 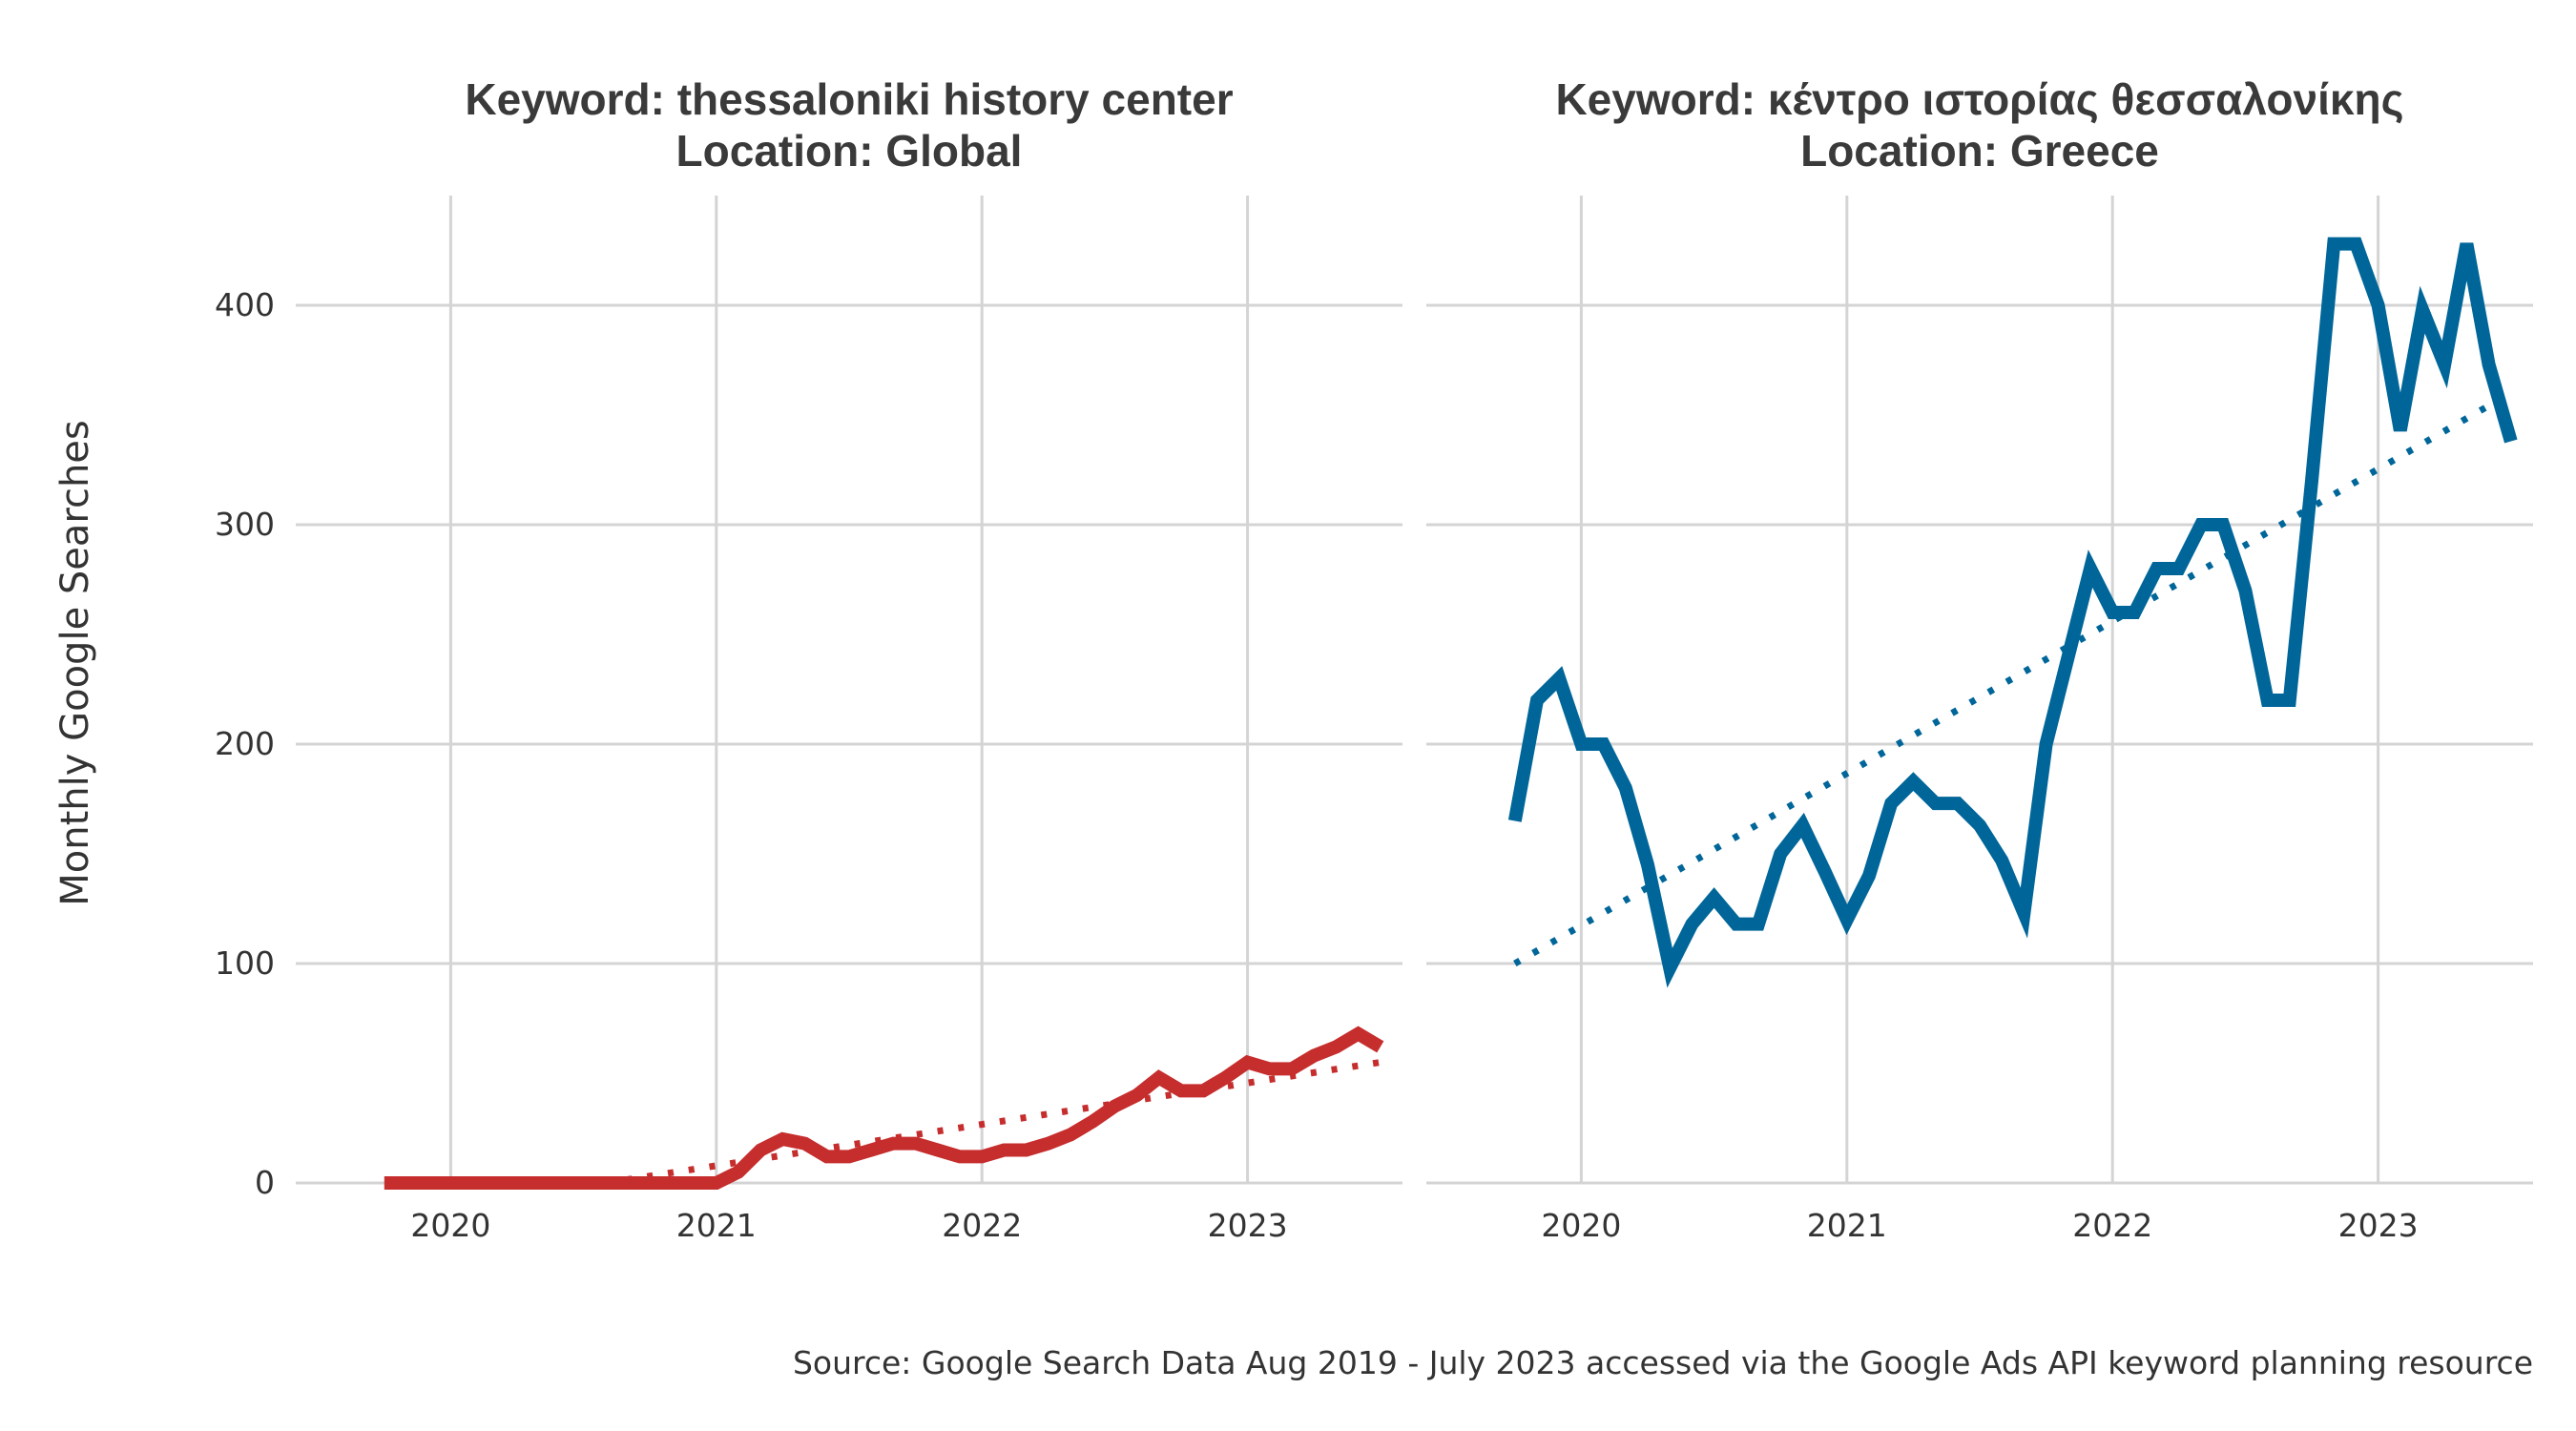 What do you see at coordinates (265, 1182) in the screenshot?
I see `y-tick-label: 0` at bounding box center [265, 1182].